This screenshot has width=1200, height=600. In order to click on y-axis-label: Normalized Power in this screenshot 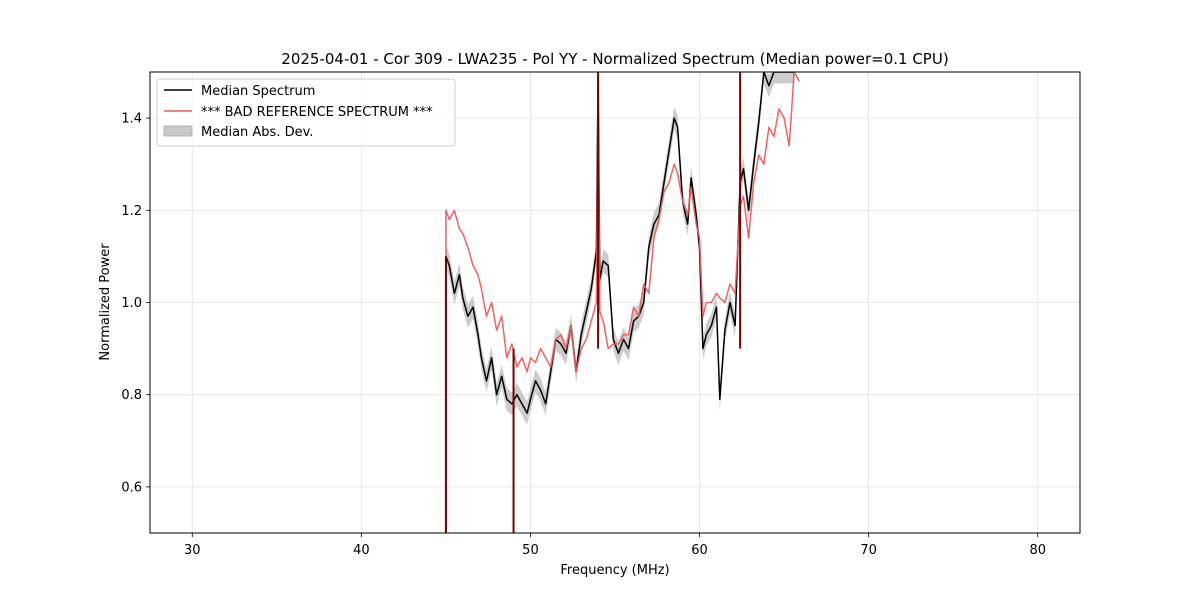, I will do `click(105, 302)`.